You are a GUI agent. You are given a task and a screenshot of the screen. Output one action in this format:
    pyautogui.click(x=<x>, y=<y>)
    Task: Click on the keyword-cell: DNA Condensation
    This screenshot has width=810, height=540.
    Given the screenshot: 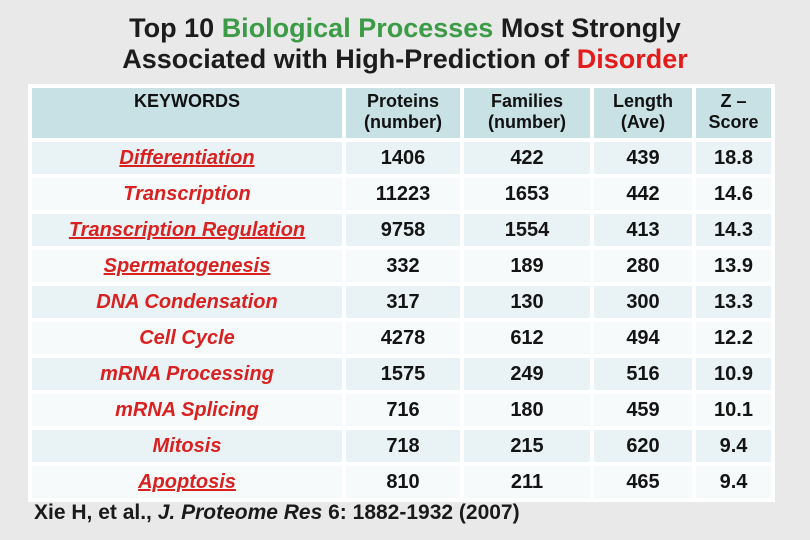 What is the action you would take?
    pyautogui.click(x=187, y=302)
    